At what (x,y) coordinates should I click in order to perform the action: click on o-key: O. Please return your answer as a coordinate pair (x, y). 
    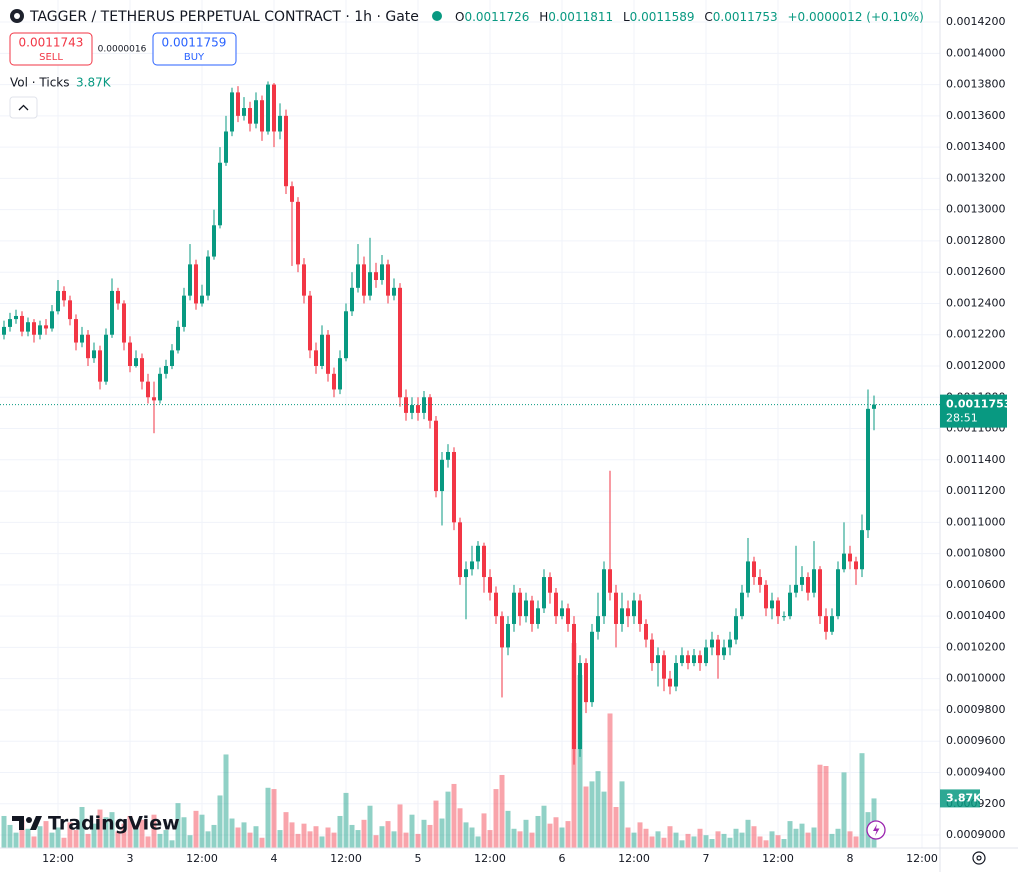
    Looking at the image, I should click on (459, 17).